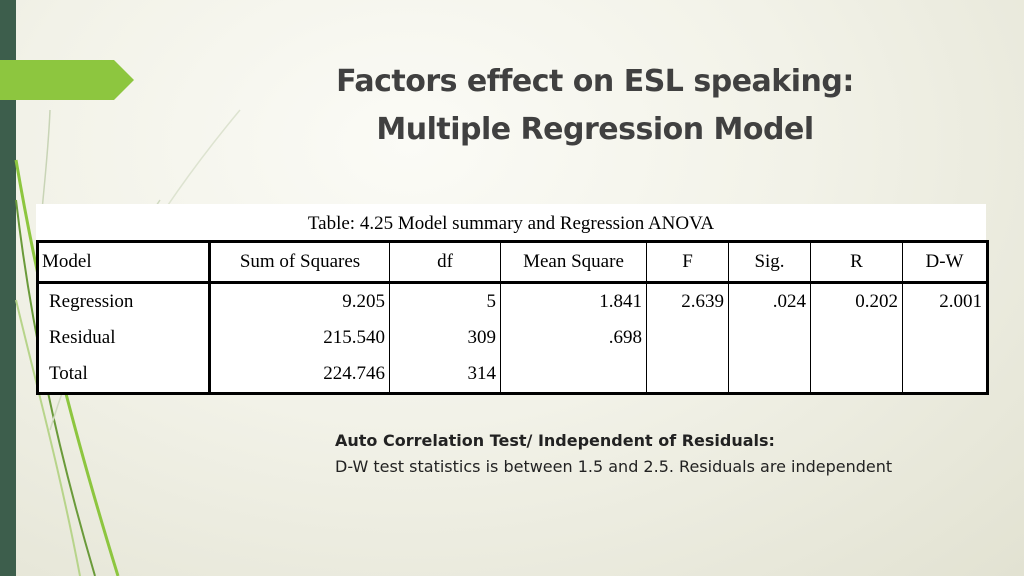 The image size is (1024, 576). Describe the element at coordinates (299, 375) in the screenshot. I see `cell-sum-of-squares: 224.746` at that location.